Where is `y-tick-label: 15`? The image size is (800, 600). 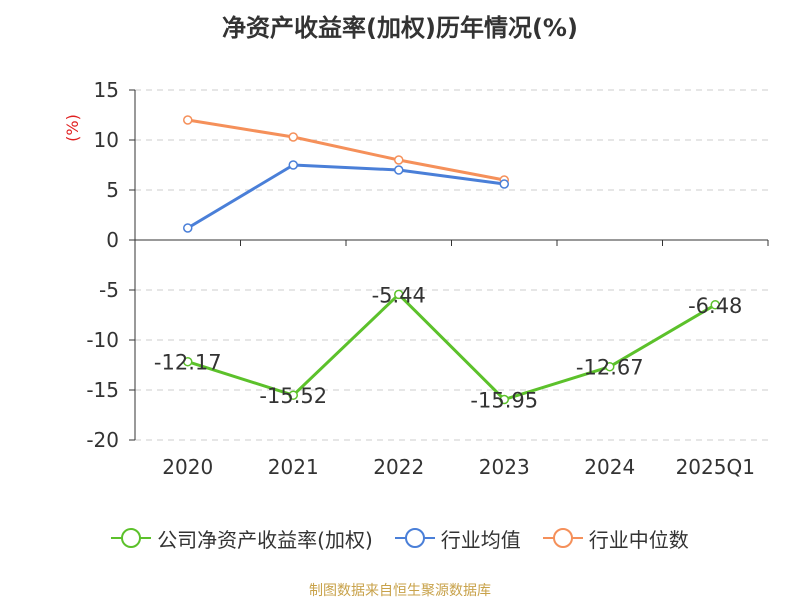
y-tick-label: 15 is located at coordinates (106, 90).